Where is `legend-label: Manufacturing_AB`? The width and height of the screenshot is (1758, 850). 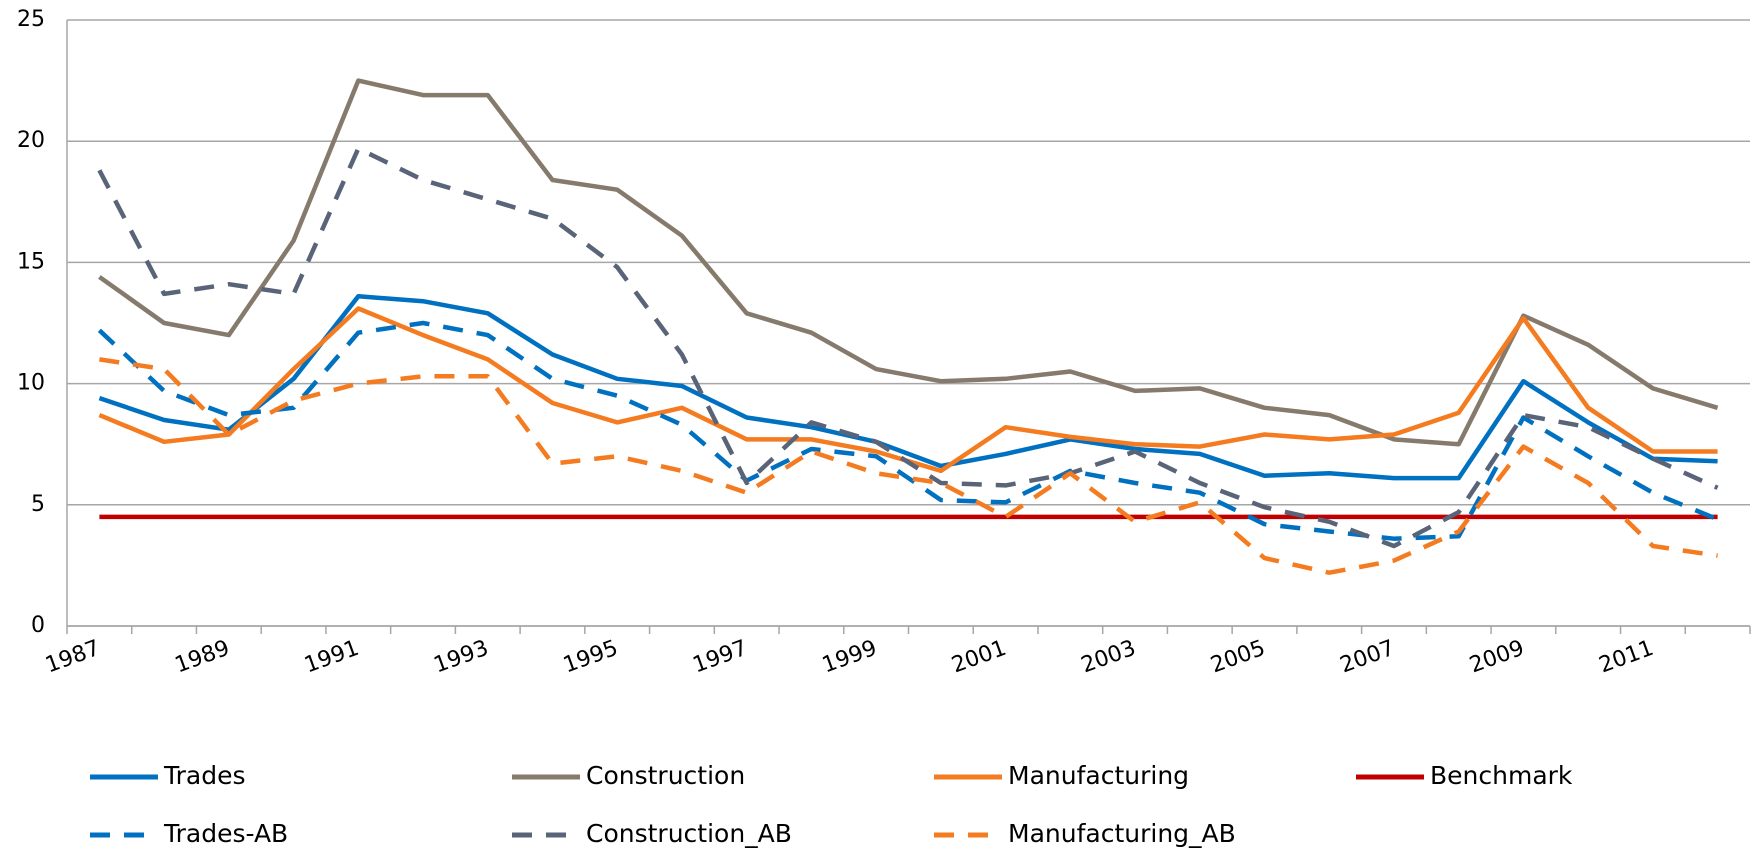
legend-label: Manufacturing_AB is located at coordinates (1122, 833).